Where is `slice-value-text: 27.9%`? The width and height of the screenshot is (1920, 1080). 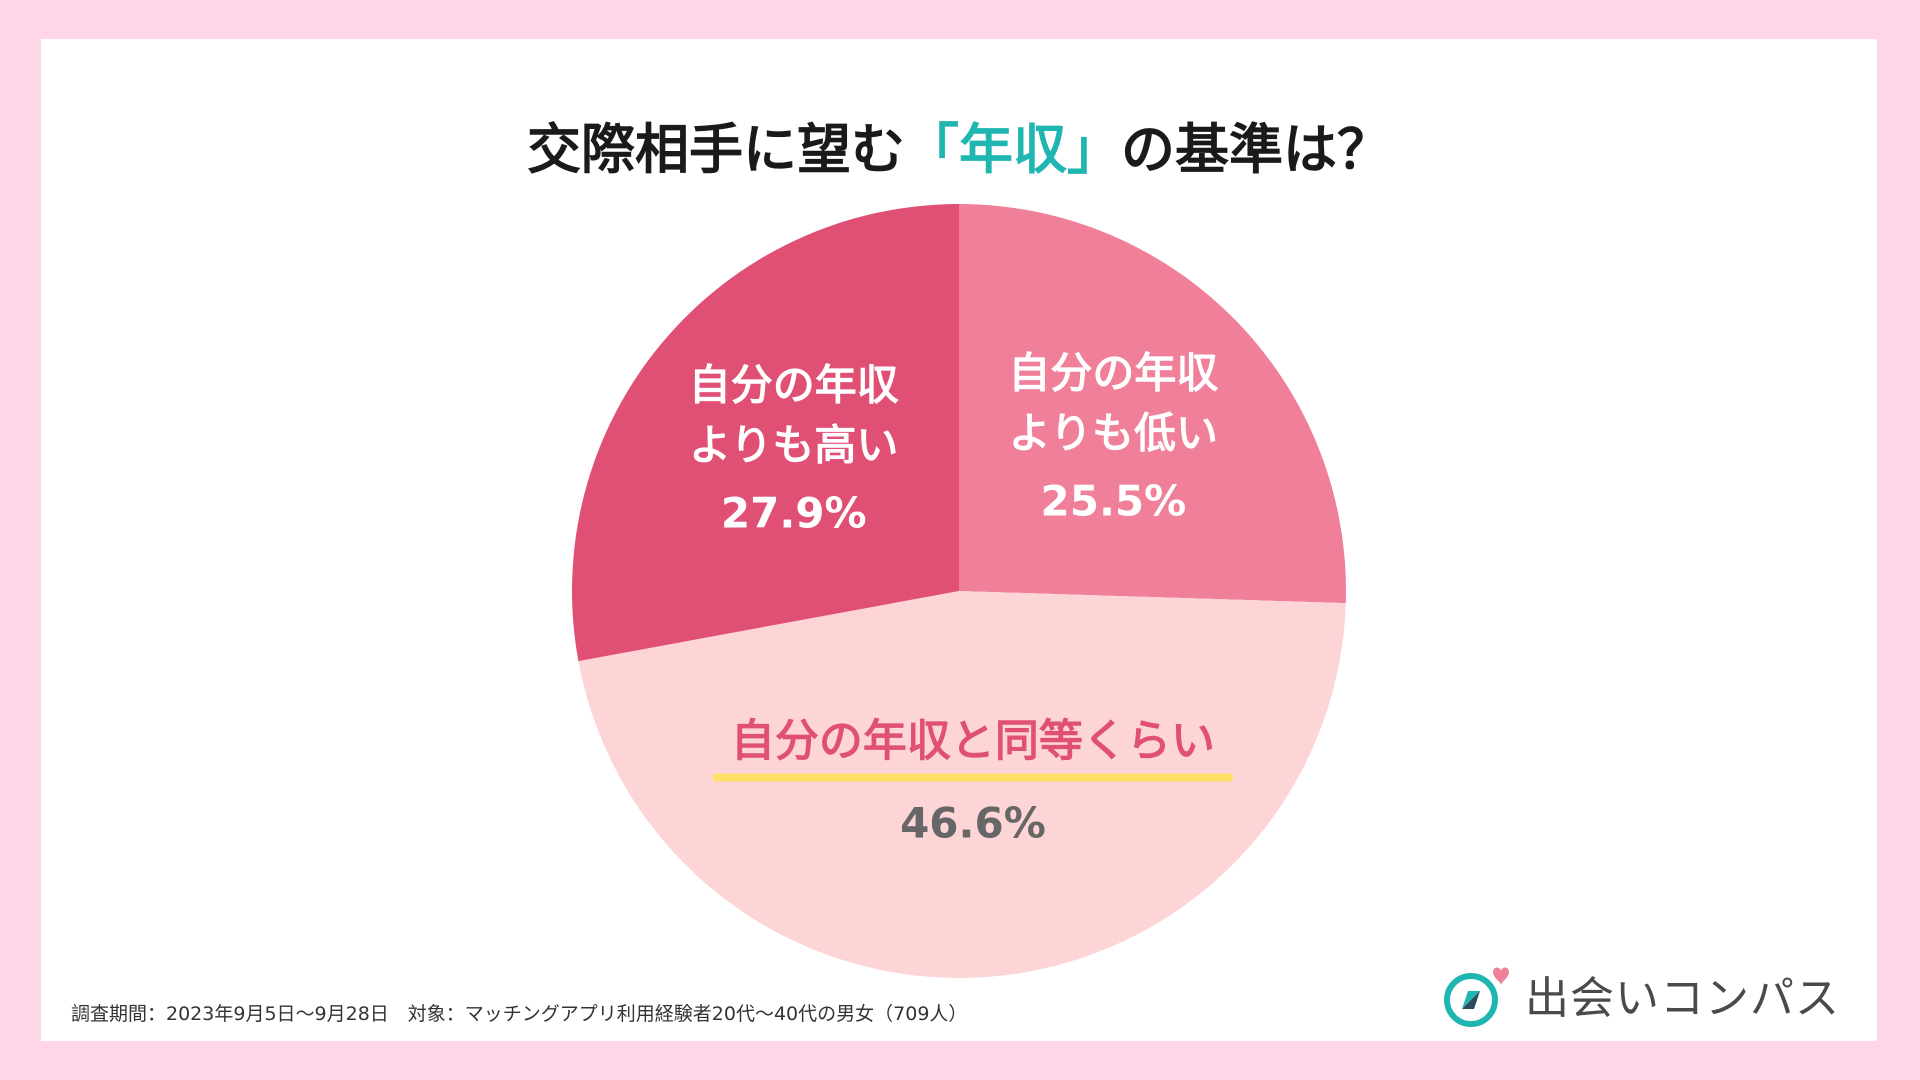
slice-value-text: 27.9% is located at coordinates (794, 512).